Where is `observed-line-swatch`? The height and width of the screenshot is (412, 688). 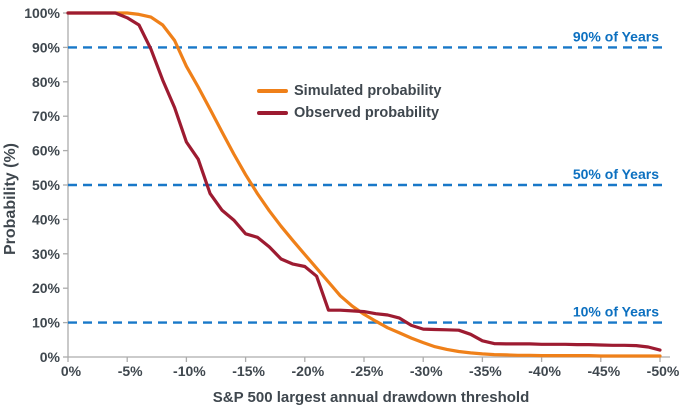
observed-line-swatch is located at coordinates (272, 113).